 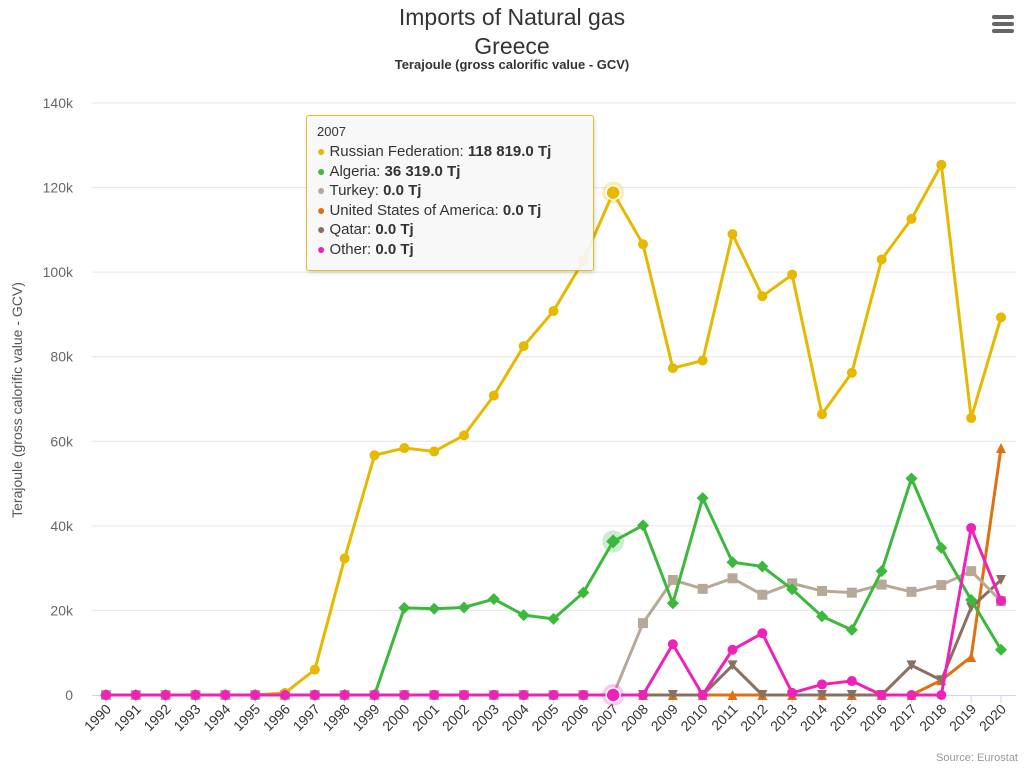 What do you see at coordinates (724, 717) in the screenshot?
I see `x-tick-label: 2011` at bounding box center [724, 717].